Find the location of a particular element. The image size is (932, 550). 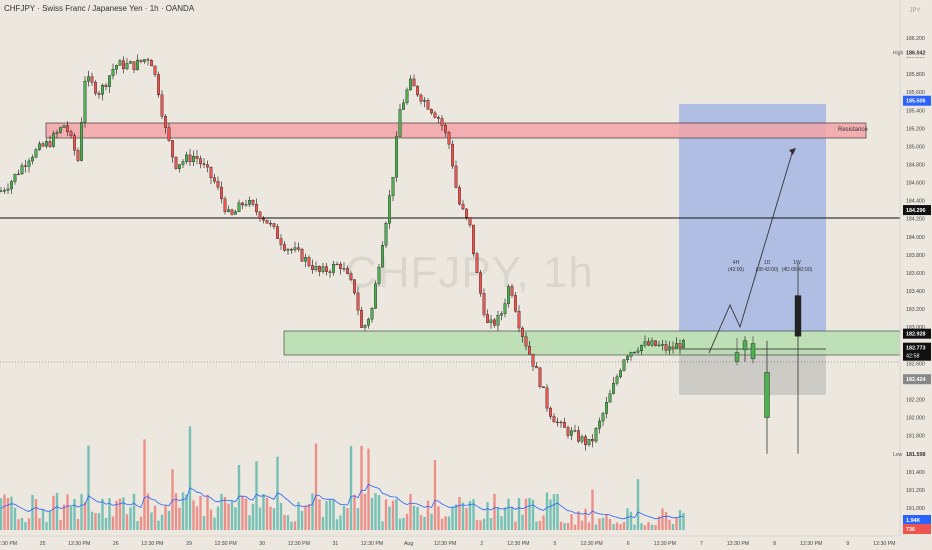

low-badge: 181.598 is located at coordinates (917, 453).